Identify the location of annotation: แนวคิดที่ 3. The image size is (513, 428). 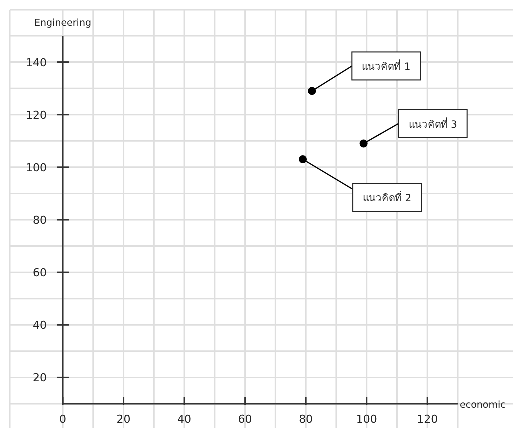
(433, 123).